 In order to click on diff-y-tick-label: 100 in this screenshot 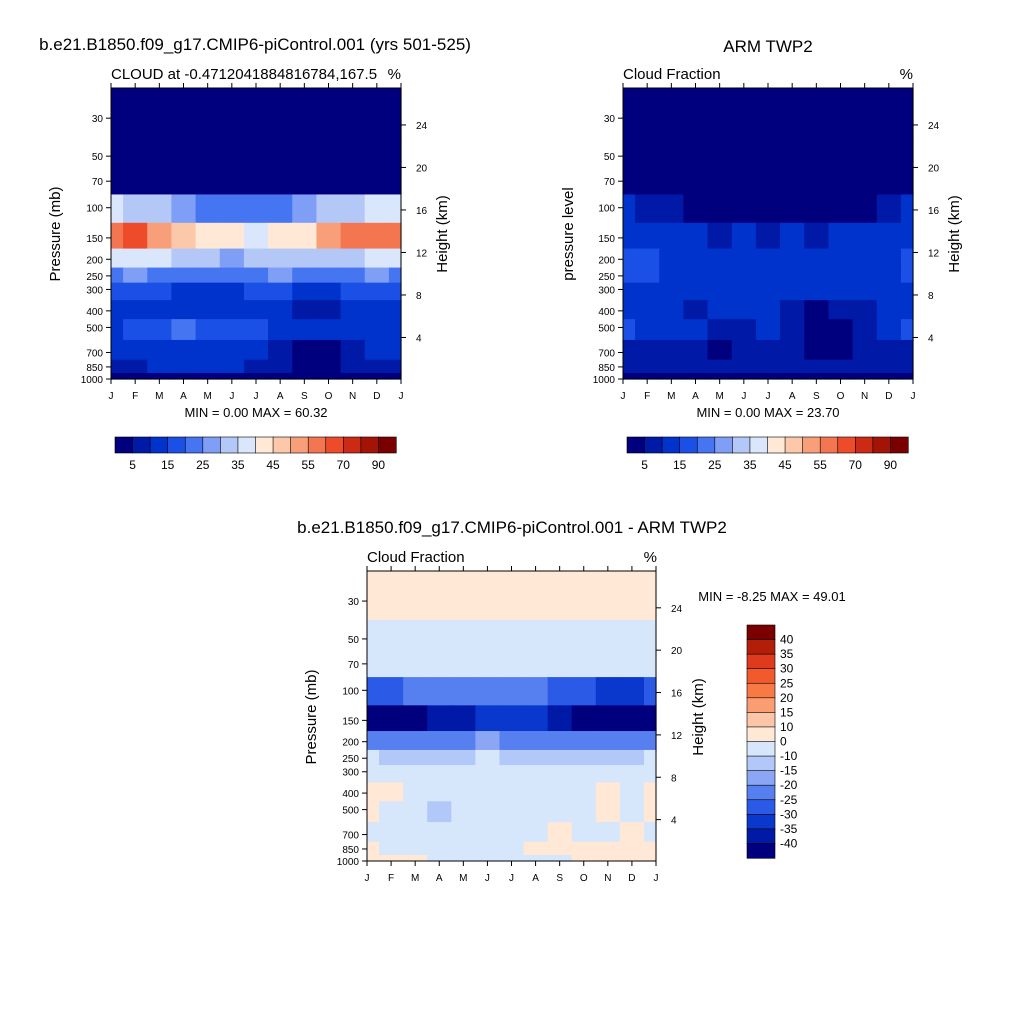, I will do `click(350, 691)`.